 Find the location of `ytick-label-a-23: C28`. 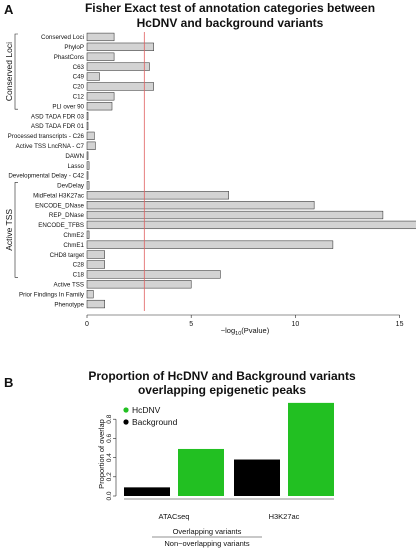

ytick-label-a-23: C28 is located at coordinates (79, 265).